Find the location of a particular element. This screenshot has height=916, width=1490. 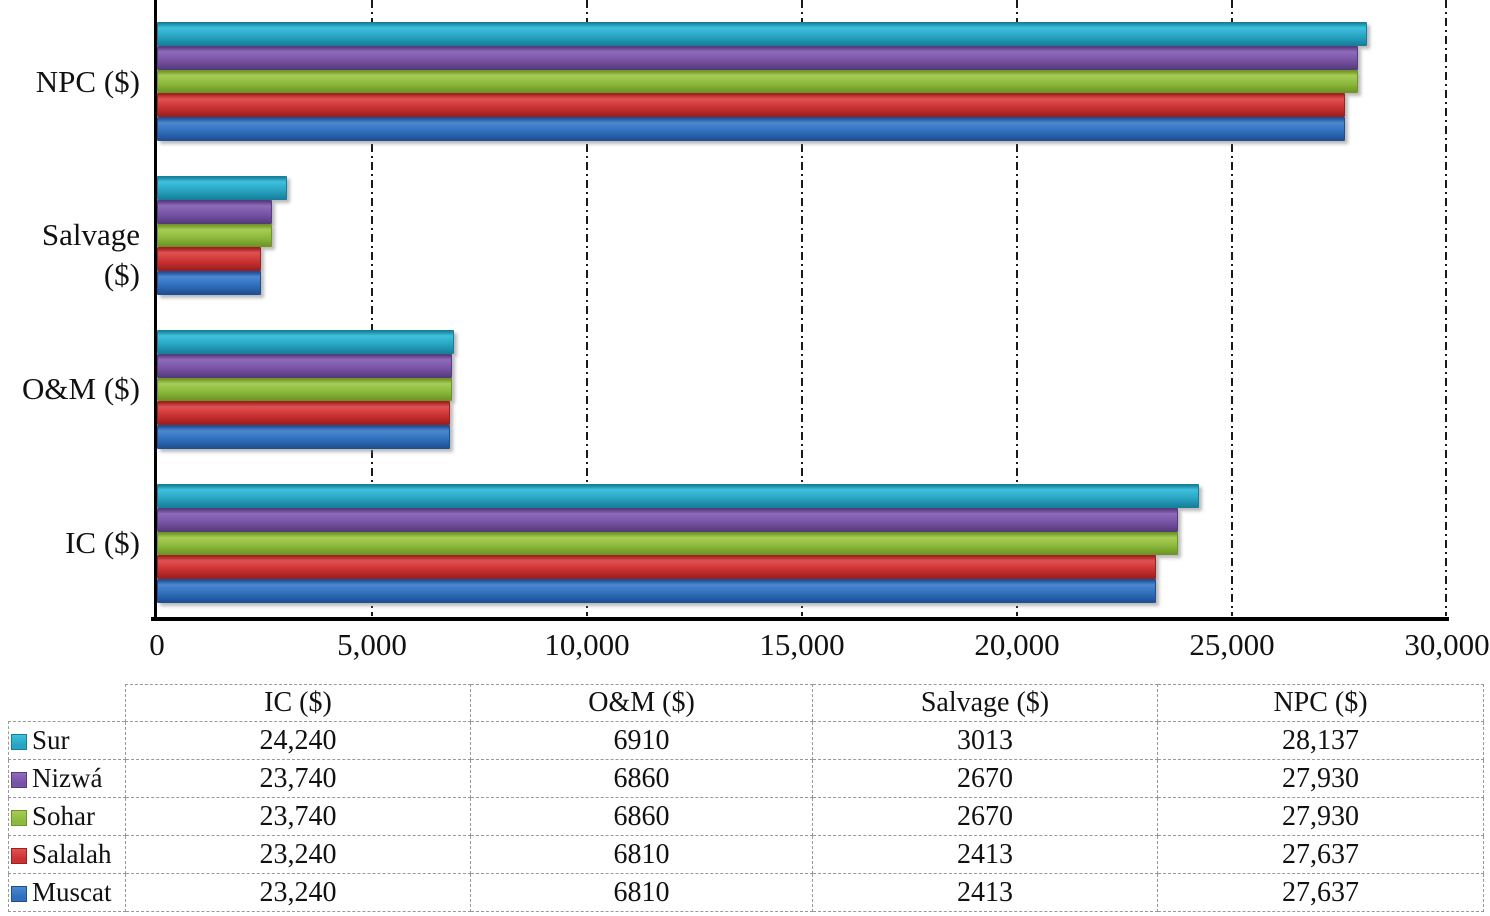

category-label-om: O&M ($) is located at coordinates (81, 388).